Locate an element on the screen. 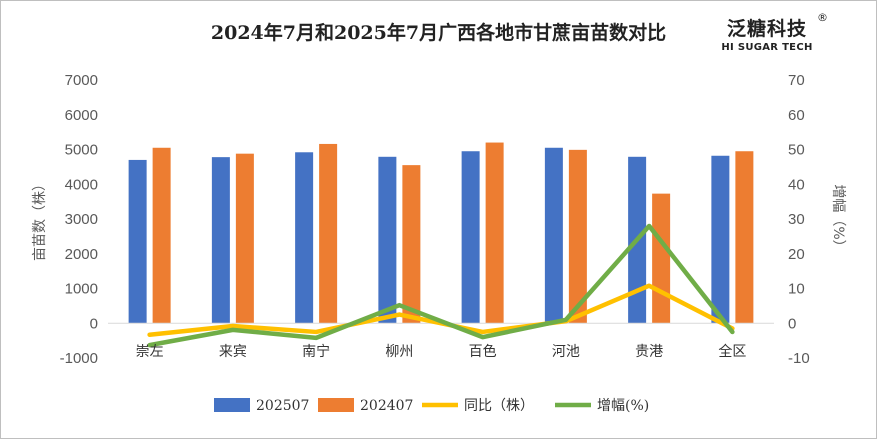 Image resolution: width=877 pixels, height=439 pixels. y2-tick-label: 0 is located at coordinates (792, 323).